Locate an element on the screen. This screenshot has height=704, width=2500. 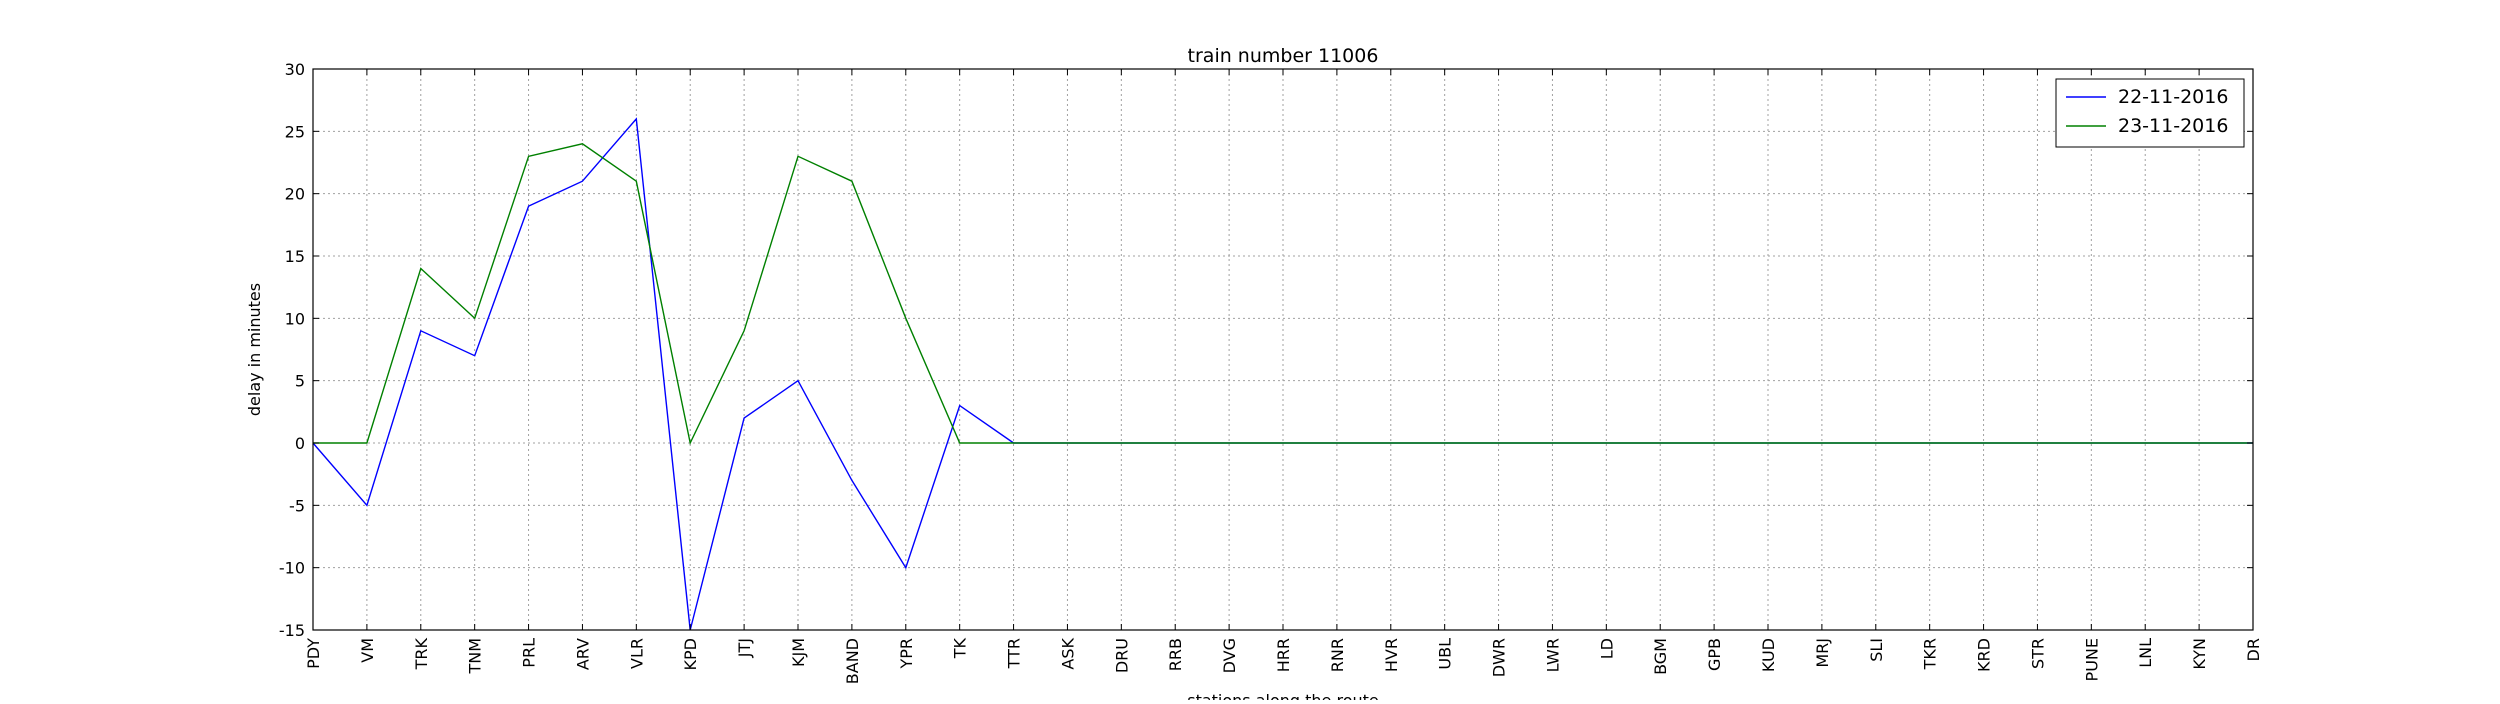
x-tick-label: STR is located at coordinates (2037, 653).